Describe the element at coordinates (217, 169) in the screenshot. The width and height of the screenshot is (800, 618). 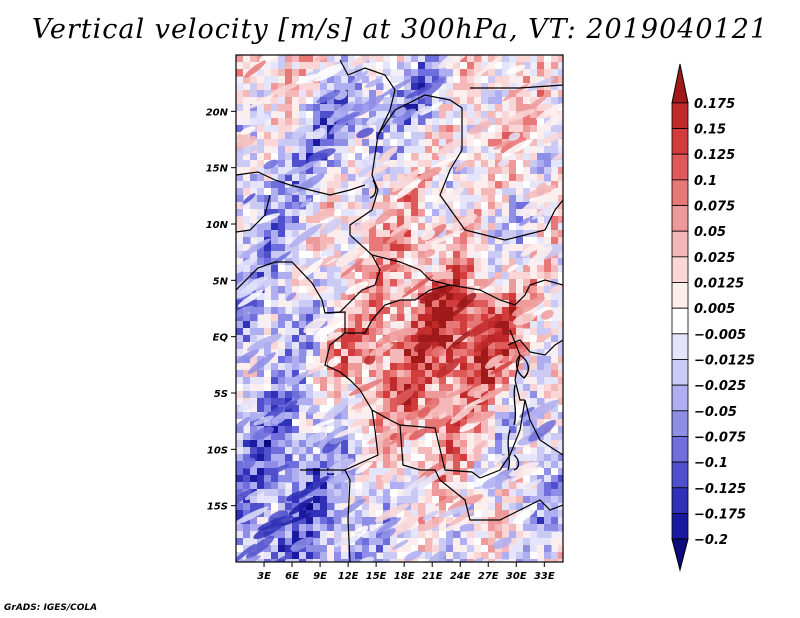
I see `lat-tick-label: 15N` at that location.